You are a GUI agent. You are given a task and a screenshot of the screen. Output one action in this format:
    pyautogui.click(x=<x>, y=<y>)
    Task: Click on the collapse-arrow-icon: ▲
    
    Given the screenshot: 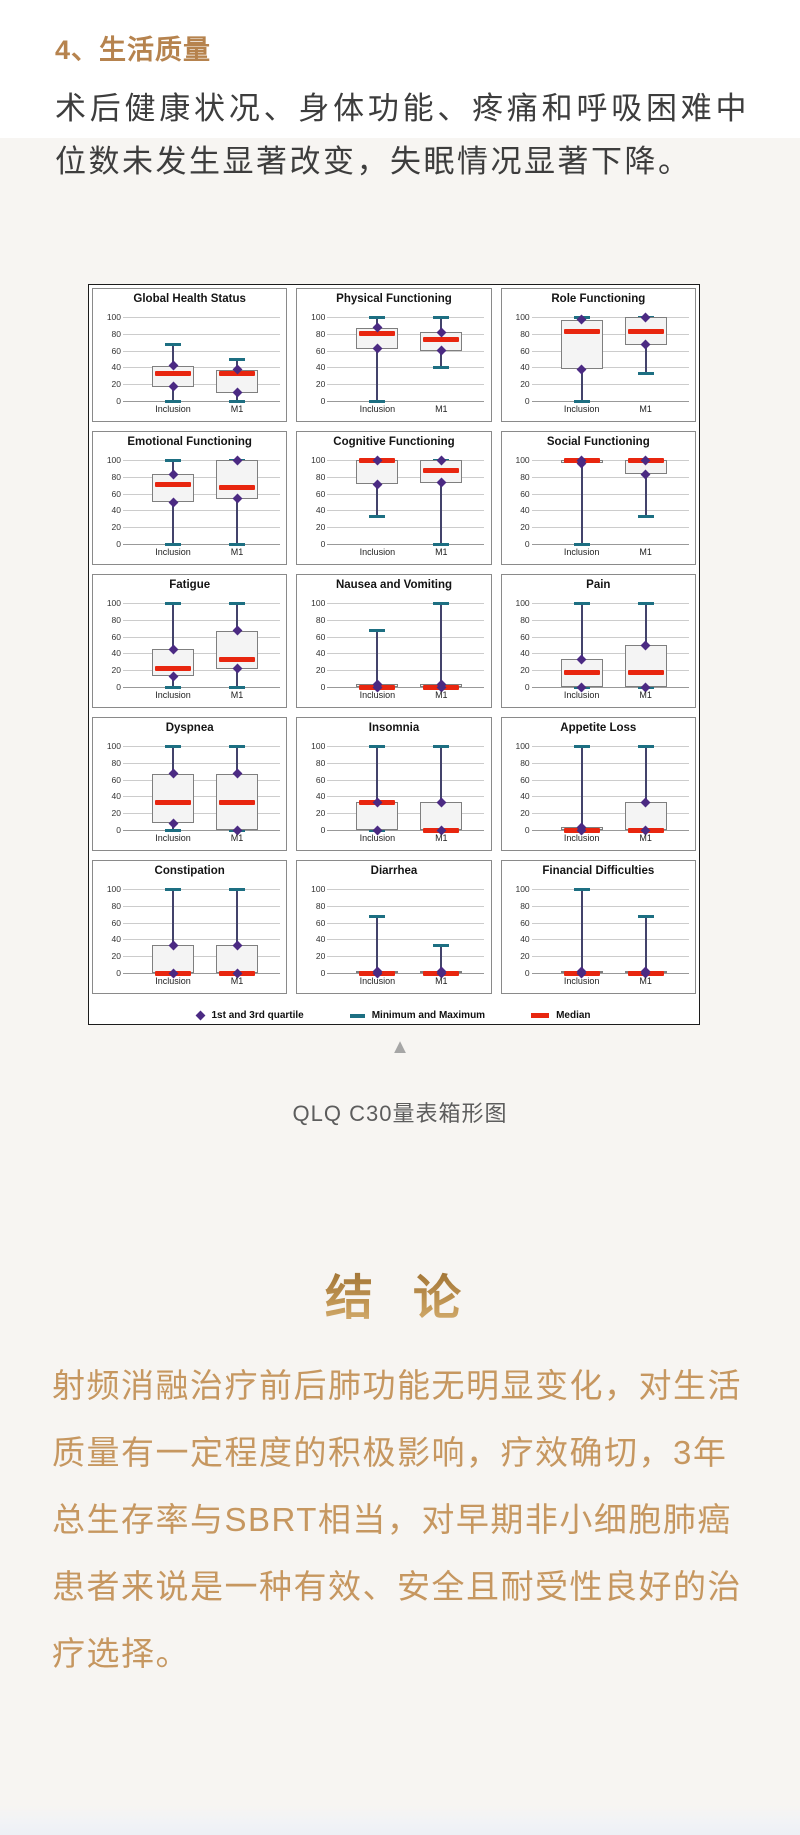 What is the action you would take?
    pyautogui.click(x=400, y=1047)
    